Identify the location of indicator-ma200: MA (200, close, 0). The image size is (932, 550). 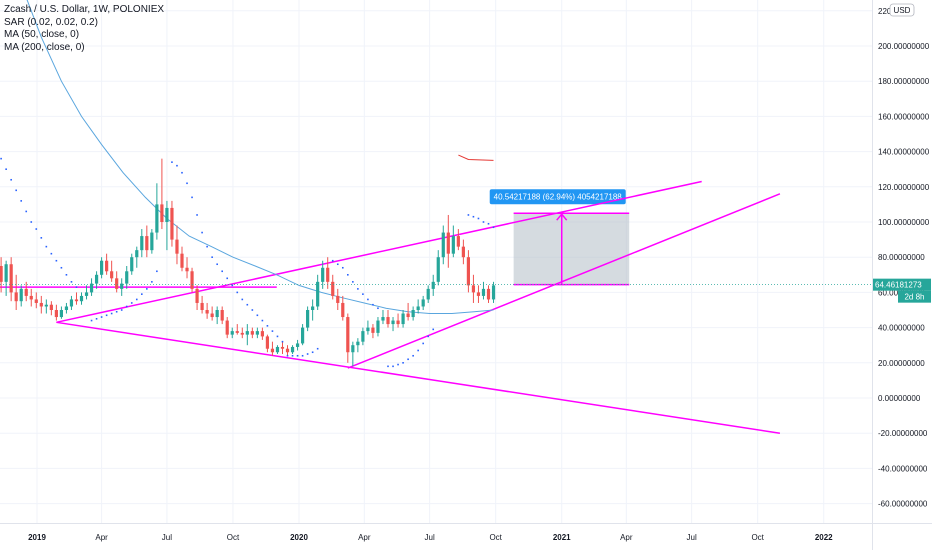
(44, 47).